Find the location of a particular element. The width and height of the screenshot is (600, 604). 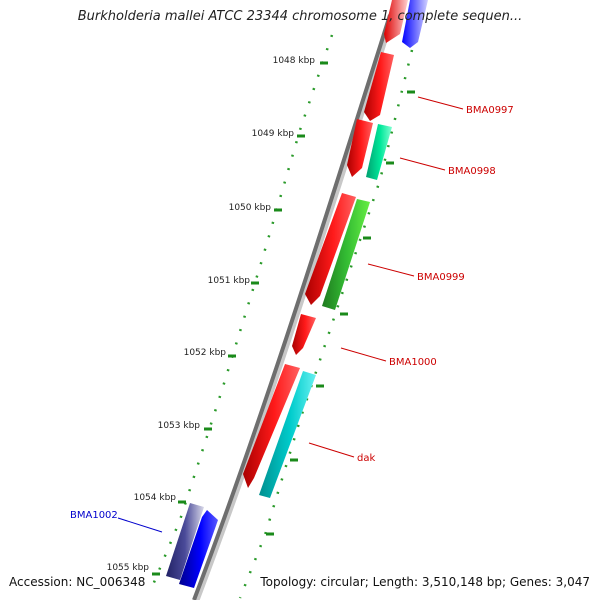

gene-label-bma0999: BMA0999 is located at coordinates (441, 277).